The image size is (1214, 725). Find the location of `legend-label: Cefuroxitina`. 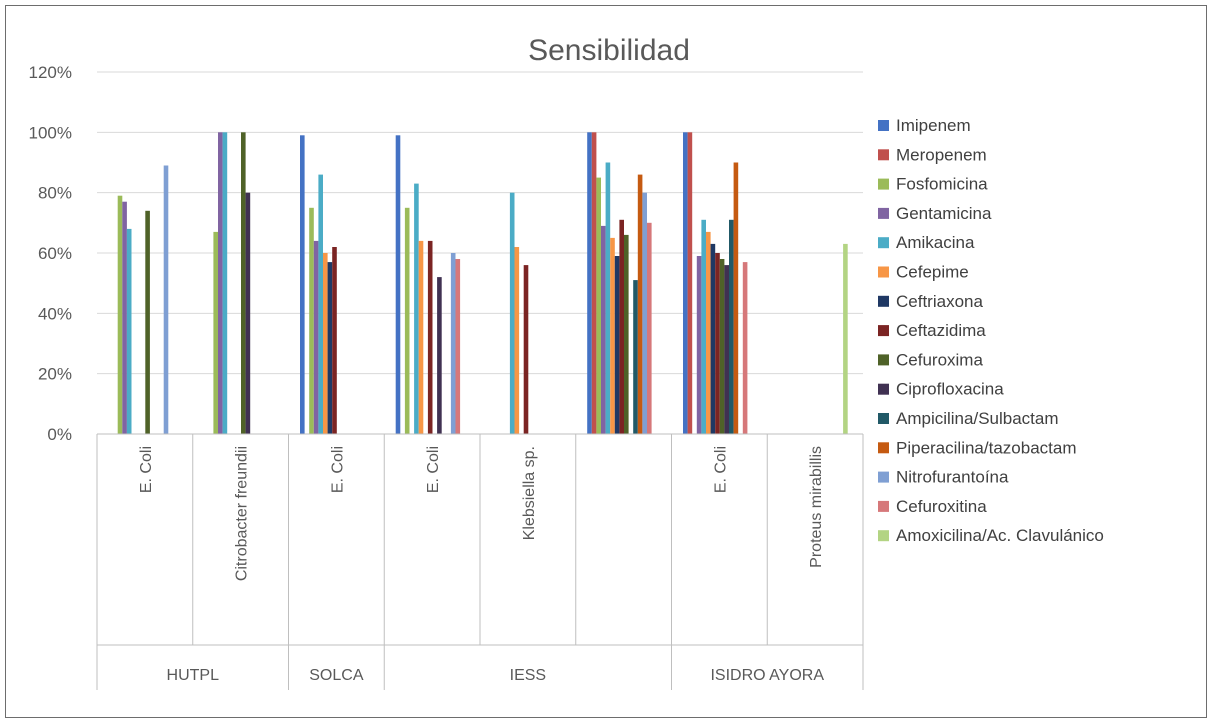

legend-label: Cefuroxitina is located at coordinates (941, 506).